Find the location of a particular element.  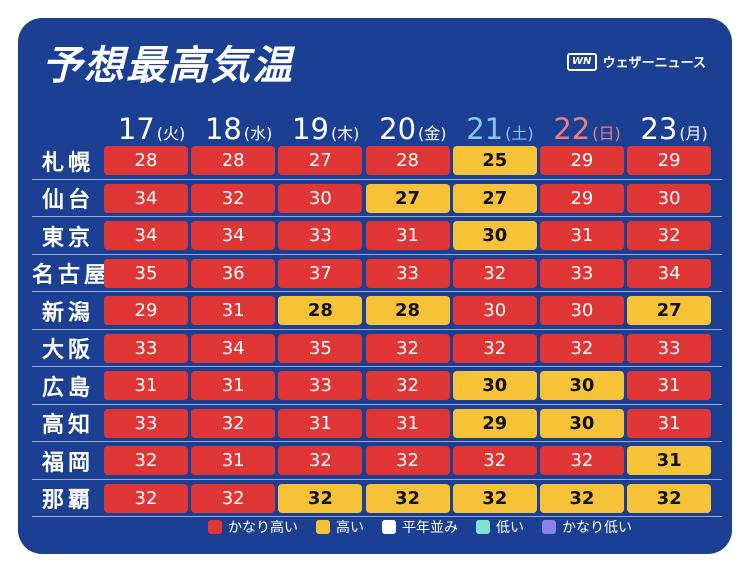

table-row: 大阪 33 34 35 32 32 32 33 is located at coordinates (377, 349).